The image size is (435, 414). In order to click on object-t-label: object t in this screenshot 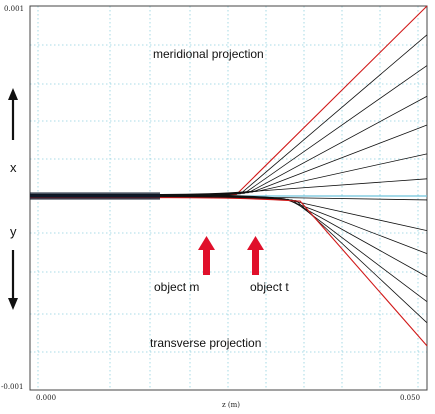, I will do `click(269, 287)`.